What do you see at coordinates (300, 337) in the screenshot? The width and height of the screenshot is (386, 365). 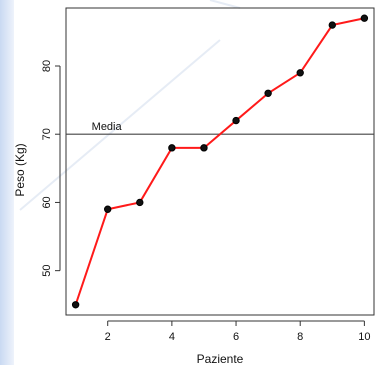 I see `x-tick-label: 8` at bounding box center [300, 337].